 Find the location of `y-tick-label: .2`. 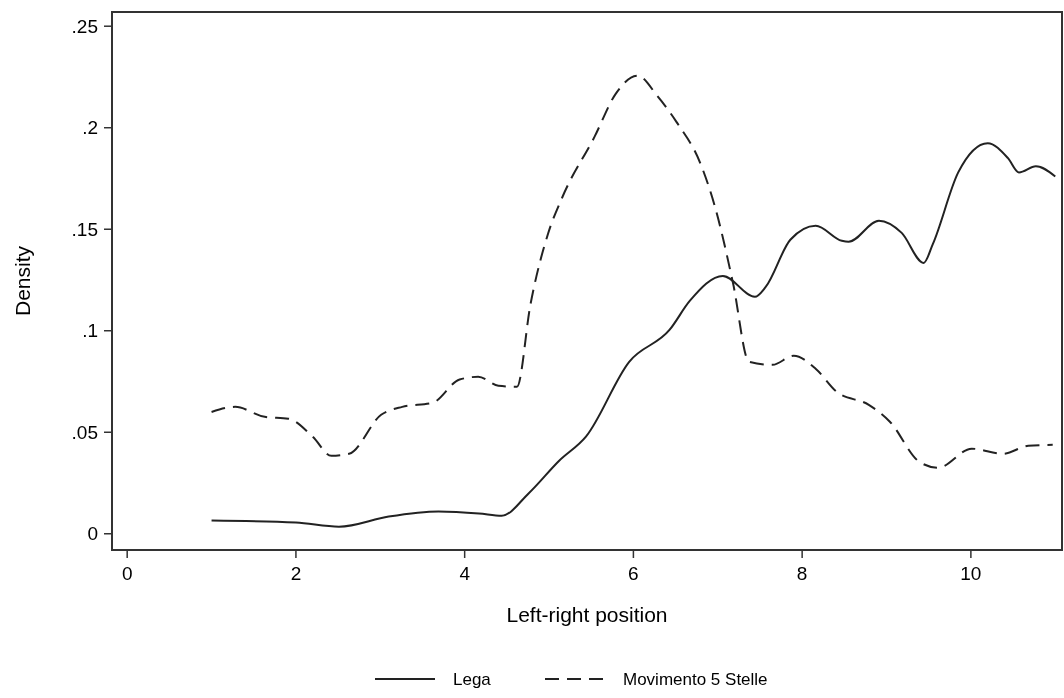

y-tick-label: .2 is located at coordinates (90, 128).